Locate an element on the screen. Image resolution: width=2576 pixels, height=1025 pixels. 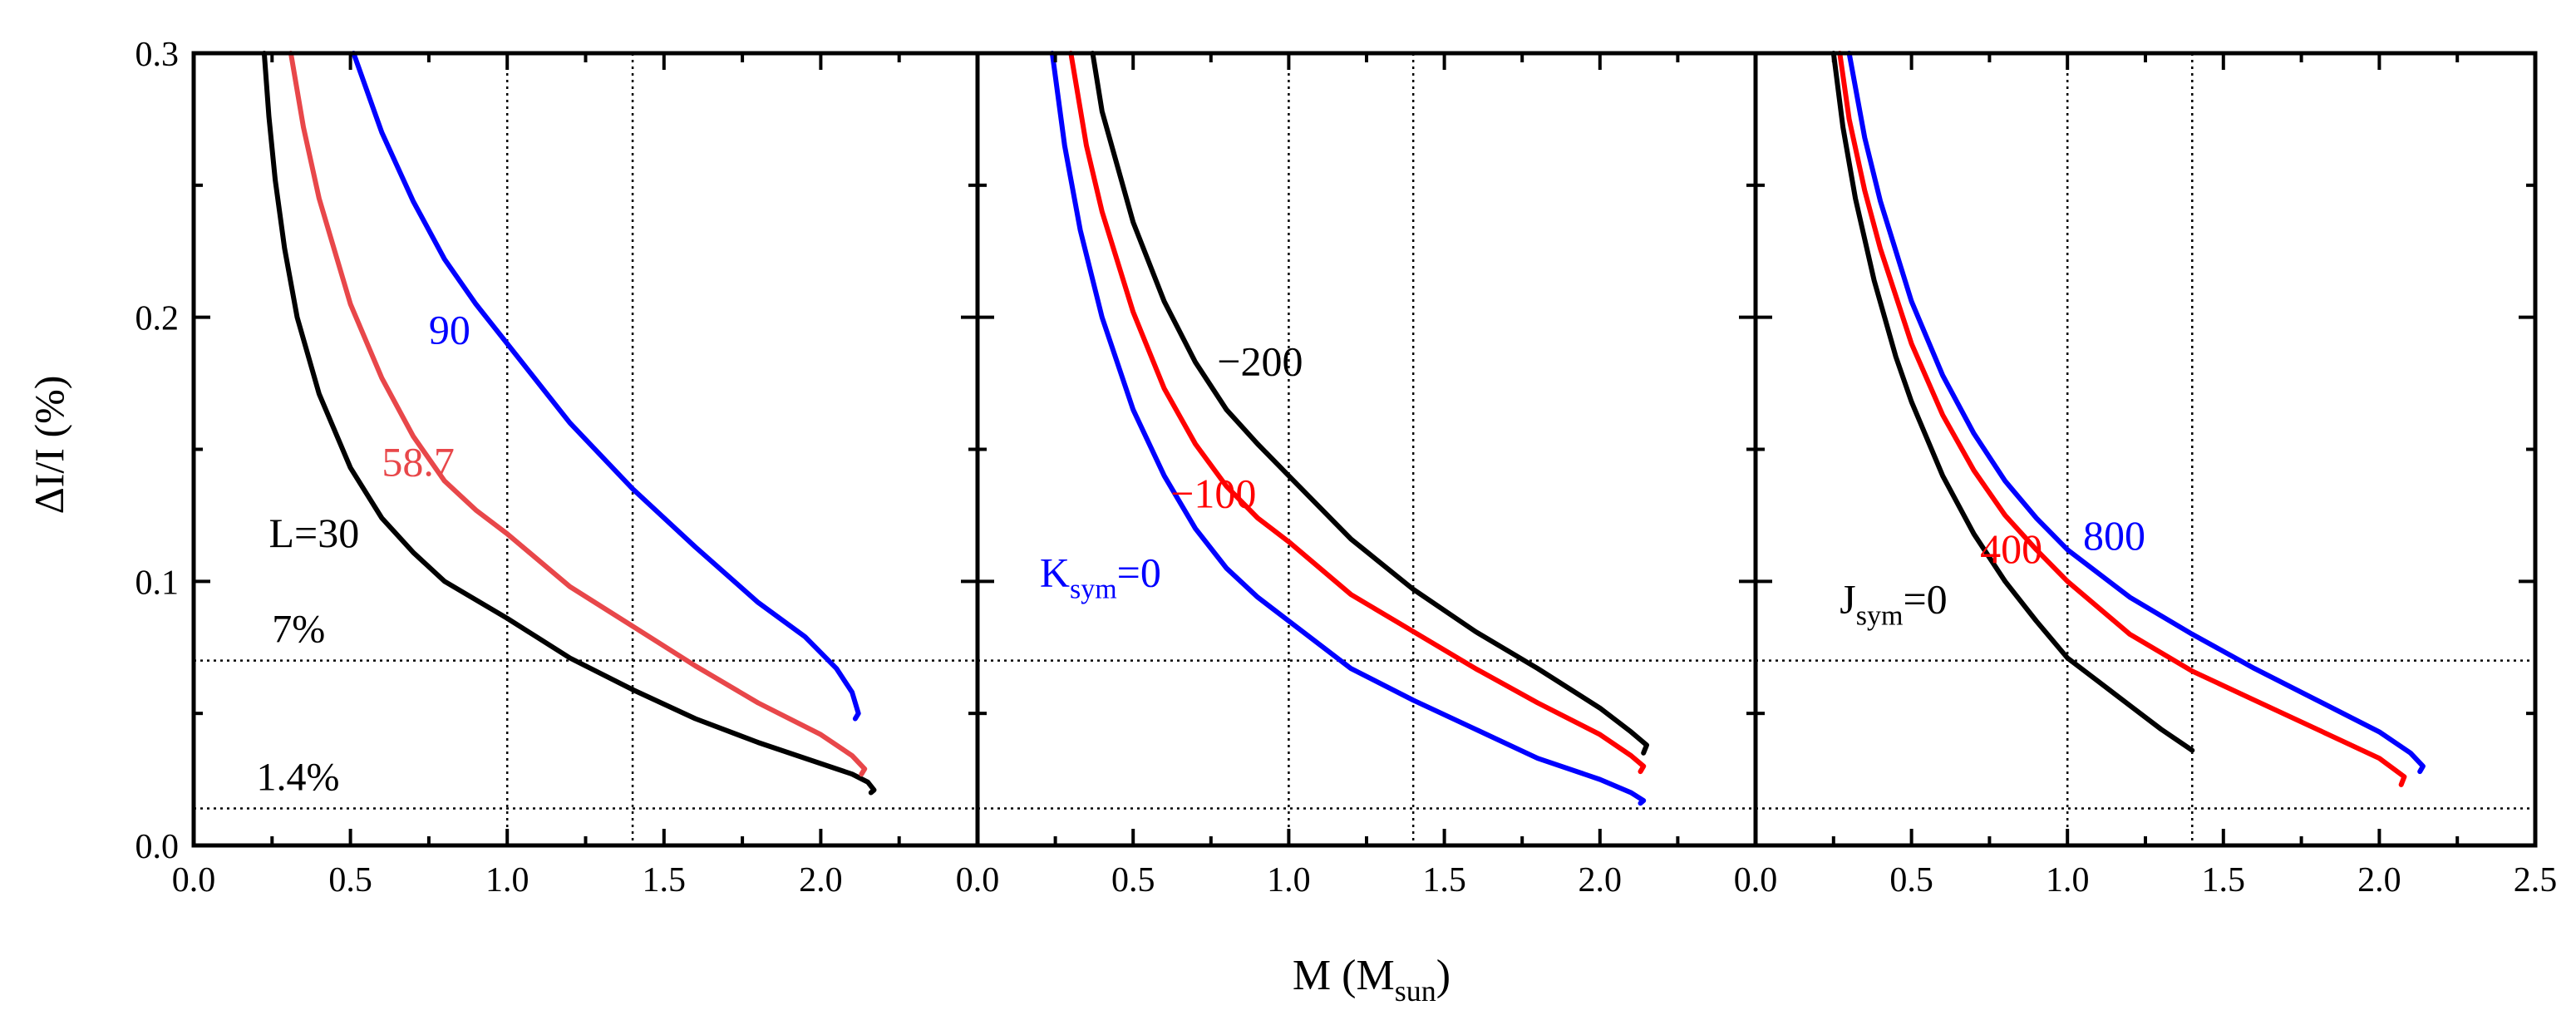
x-axis-label-close: ) is located at coordinates (1443, 975).